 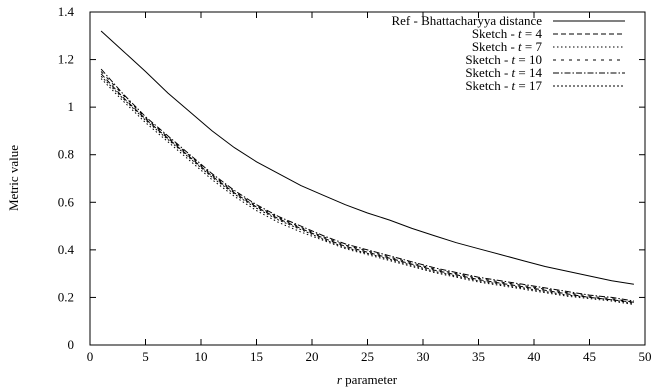 What do you see at coordinates (66, 296) in the screenshot?
I see `y-tick-label: 0.2` at bounding box center [66, 296].